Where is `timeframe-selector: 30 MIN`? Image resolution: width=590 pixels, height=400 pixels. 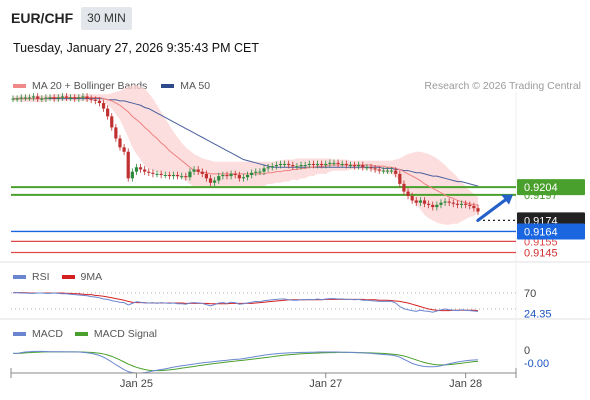 timeframe-selector: 30 MIN is located at coordinates (106, 18).